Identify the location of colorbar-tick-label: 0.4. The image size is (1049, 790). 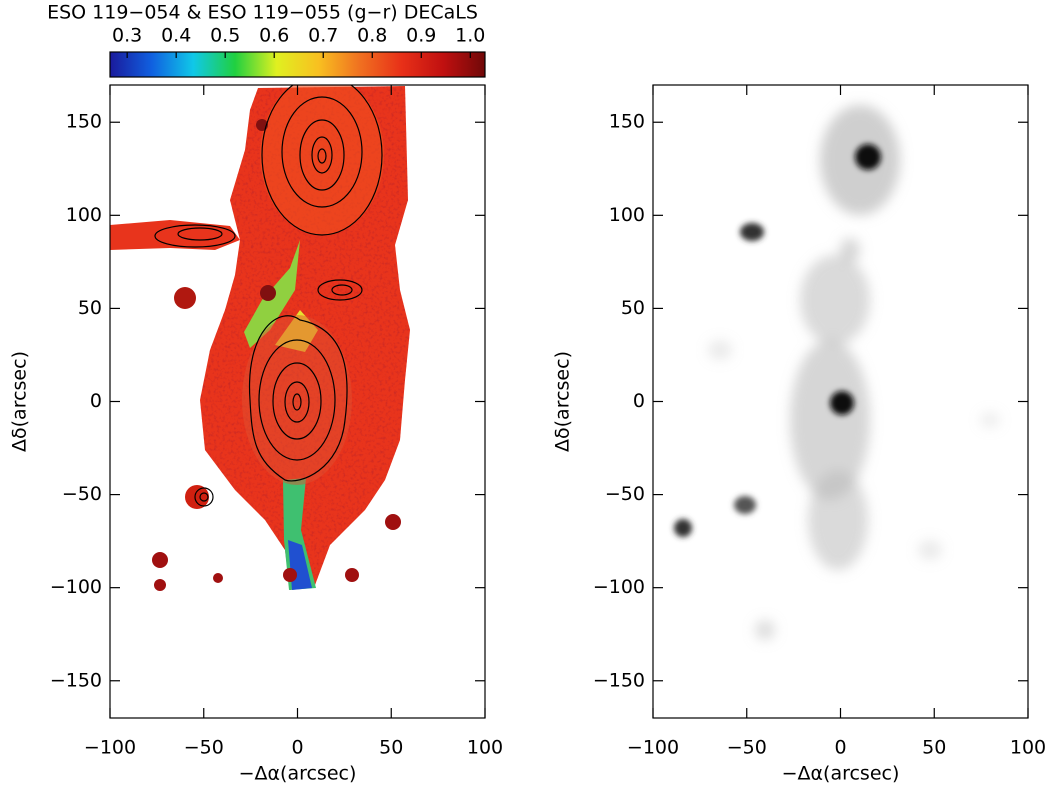
(176, 36).